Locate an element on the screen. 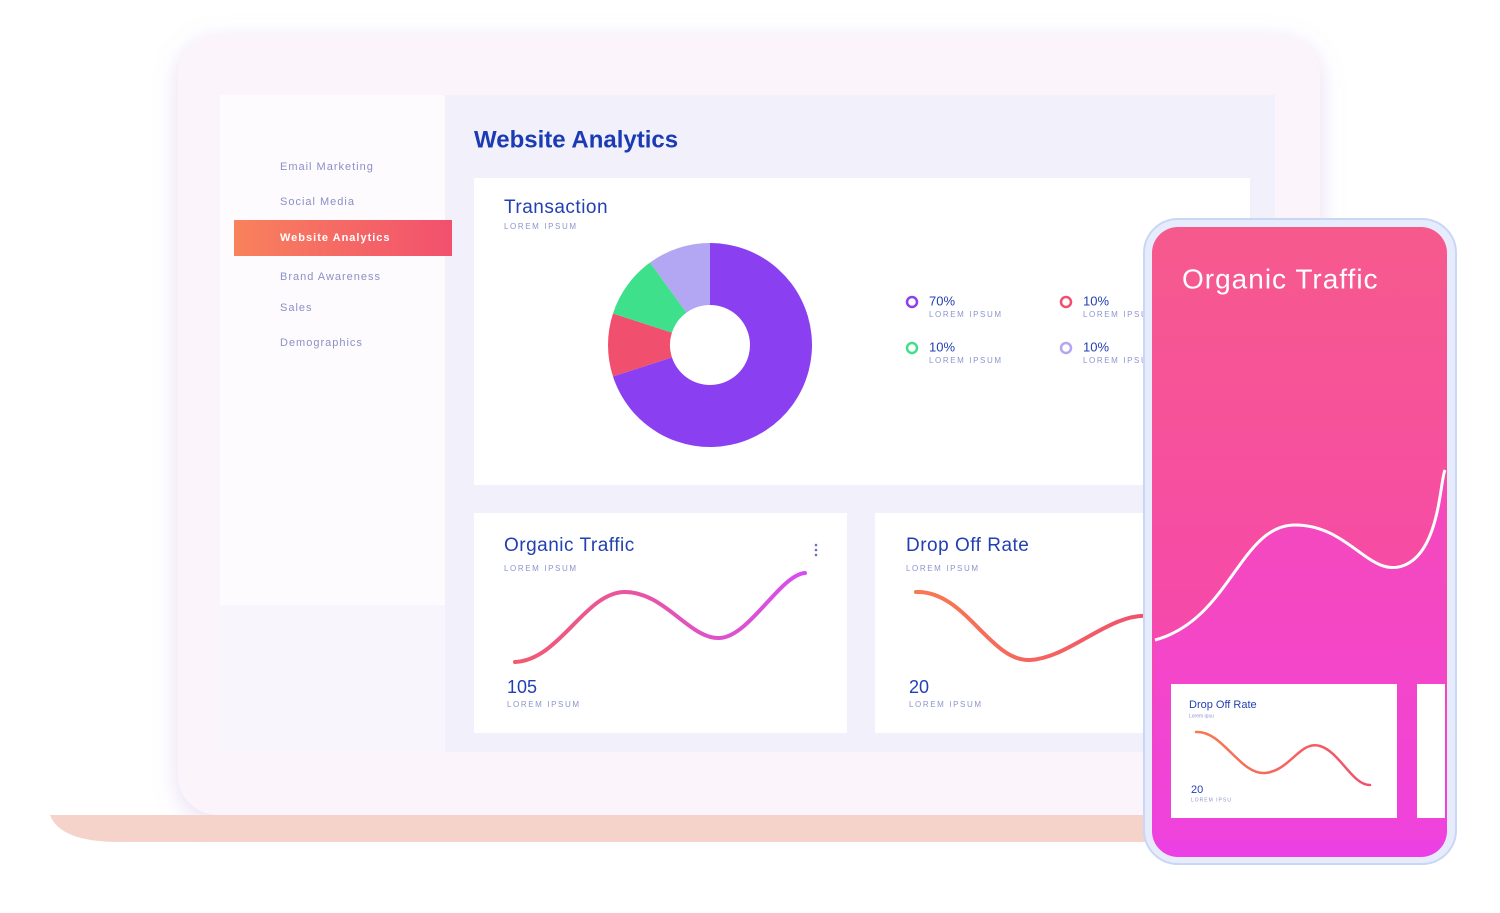  sidebar is located at coordinates (332, 350).